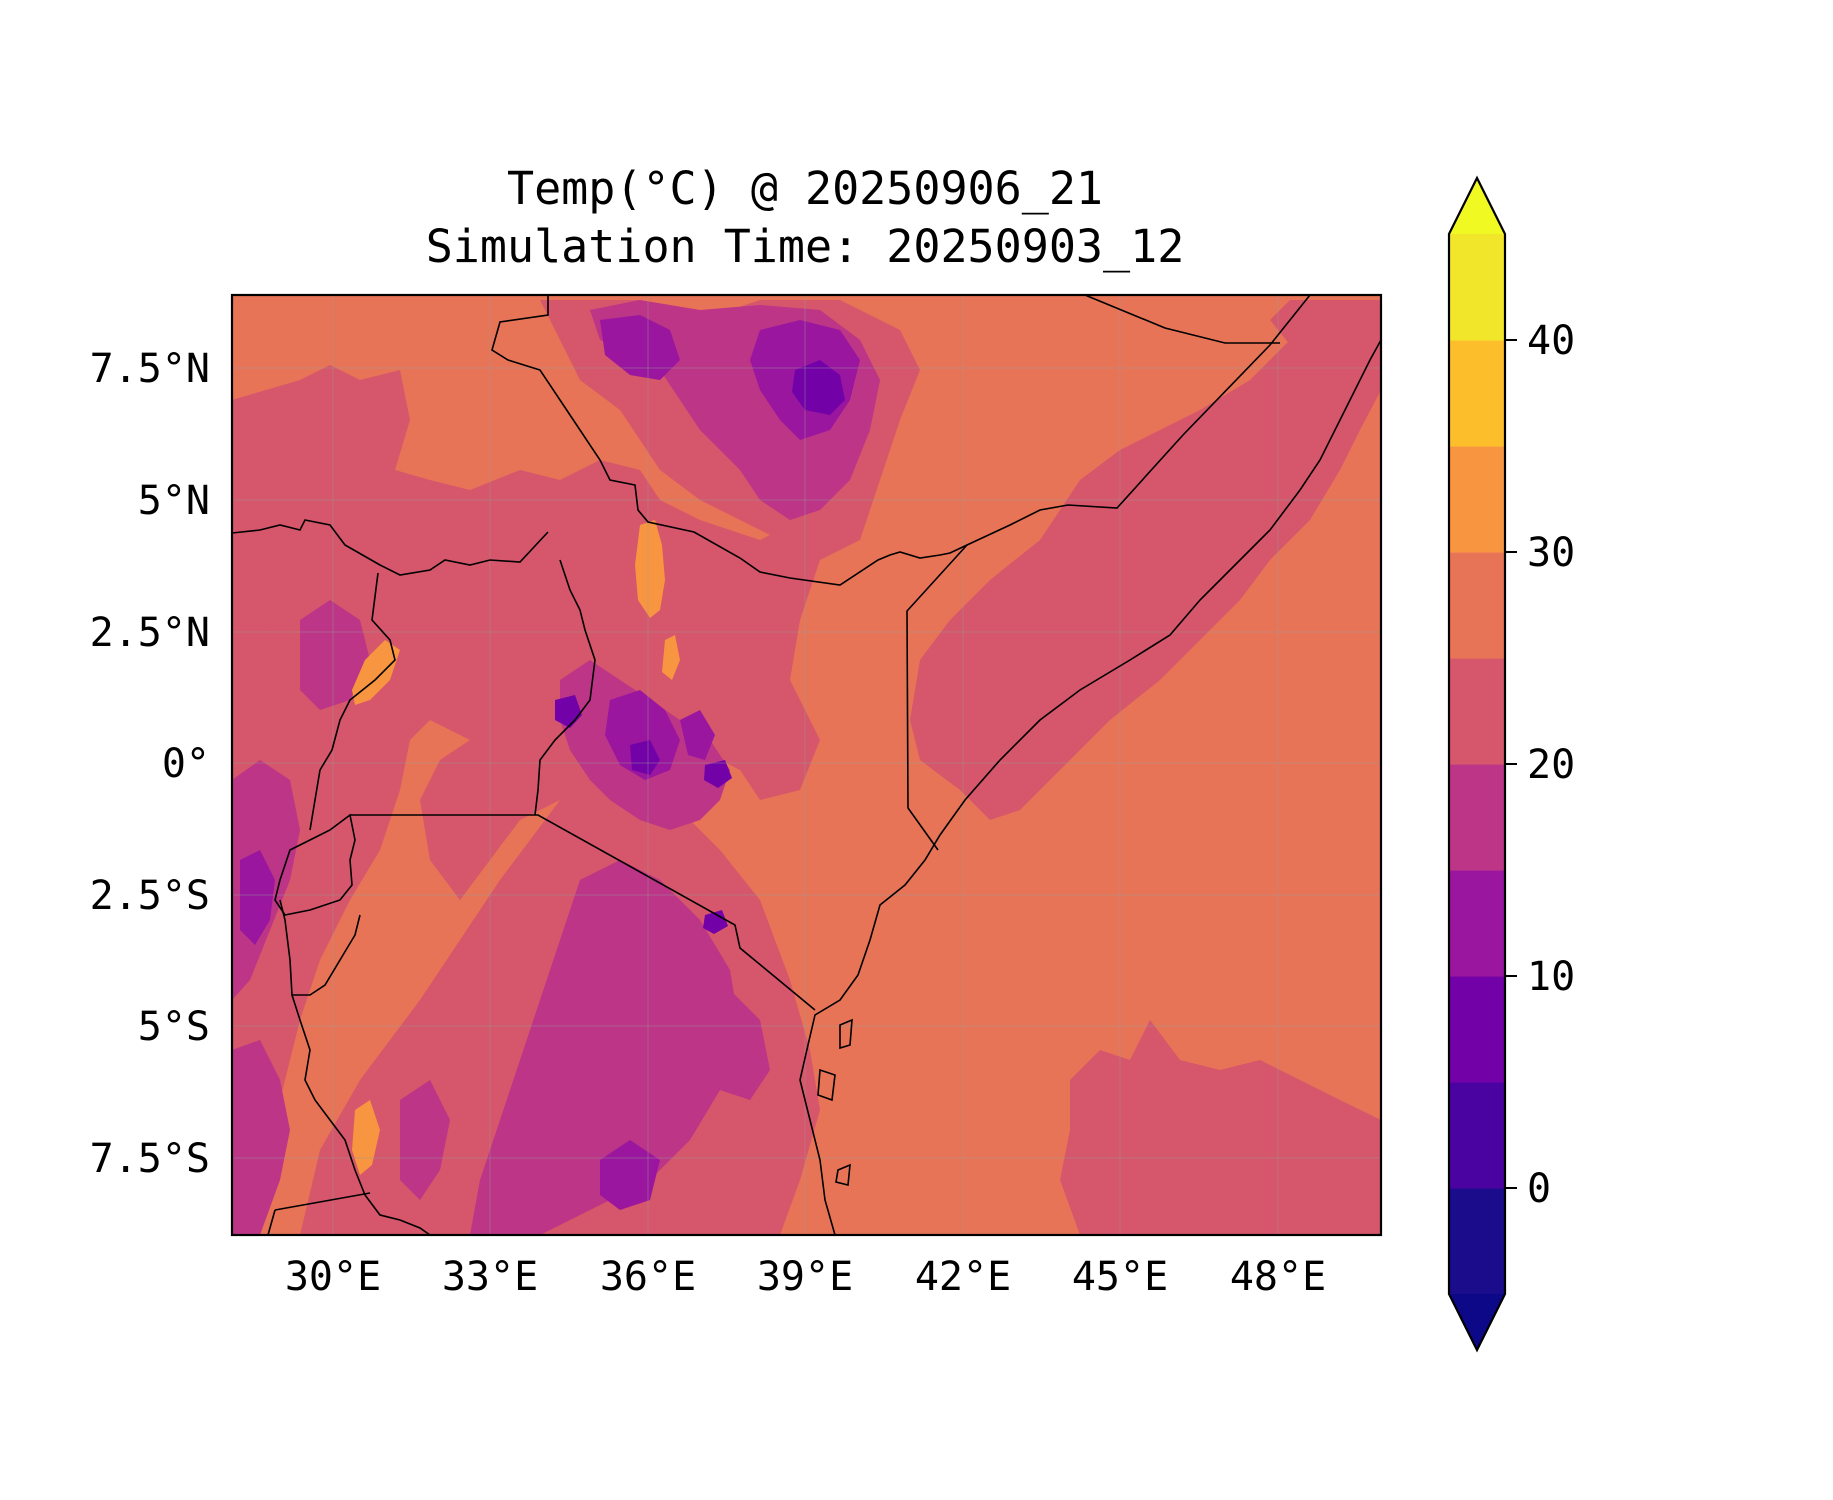  I want to click on x-tick-label: 36°E, so click(648, 1277).